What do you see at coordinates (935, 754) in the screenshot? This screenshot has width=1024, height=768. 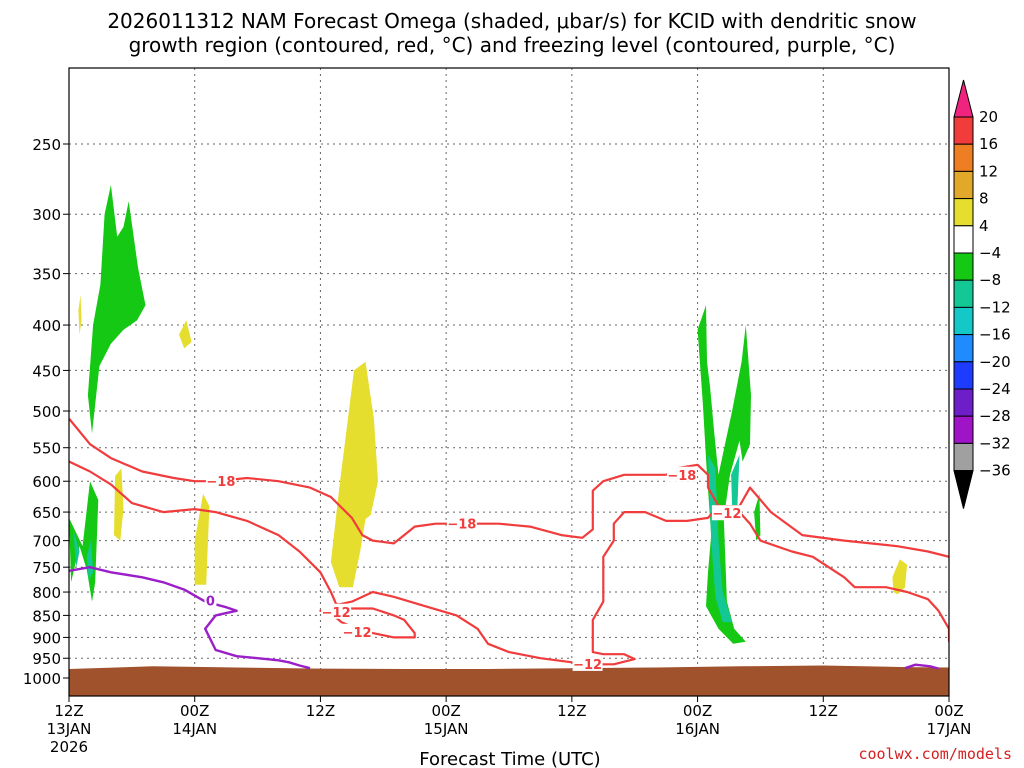 I see `site-credit: coolwx.com/models` at bounding box center [935, 754].